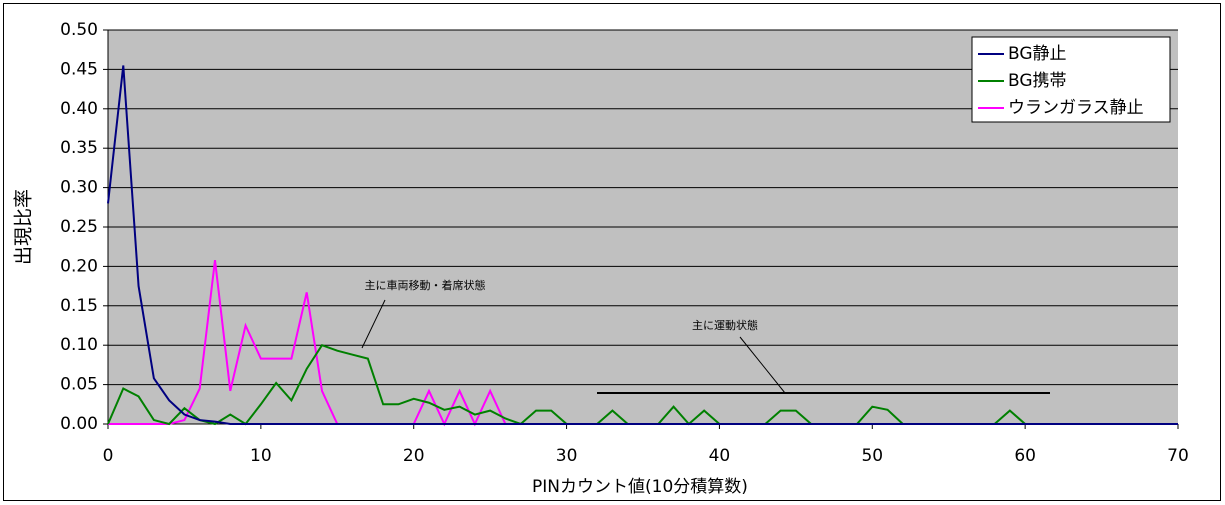 The height and width of the screenshot is (505, 1225). Describe the element at coordinates (79, 69) in the screenshot. I see `y-tick-label: 0.45` at that location.